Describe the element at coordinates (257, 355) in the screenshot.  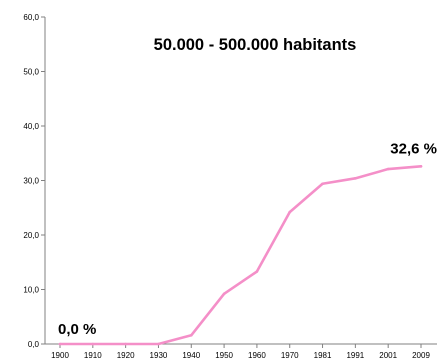
I see `x-tick-label: 1960` at that location.